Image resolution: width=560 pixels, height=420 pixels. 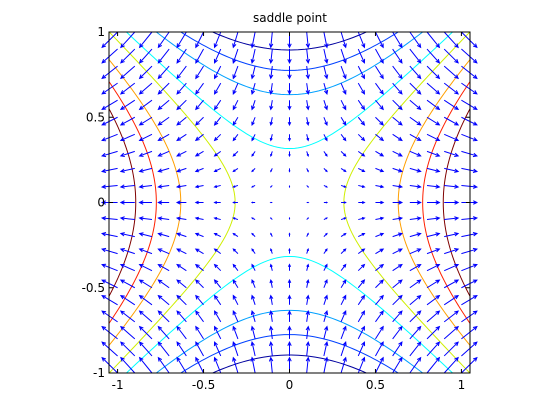 I want to click on y-tick-label-0: -1, so click(x=99, y=373).